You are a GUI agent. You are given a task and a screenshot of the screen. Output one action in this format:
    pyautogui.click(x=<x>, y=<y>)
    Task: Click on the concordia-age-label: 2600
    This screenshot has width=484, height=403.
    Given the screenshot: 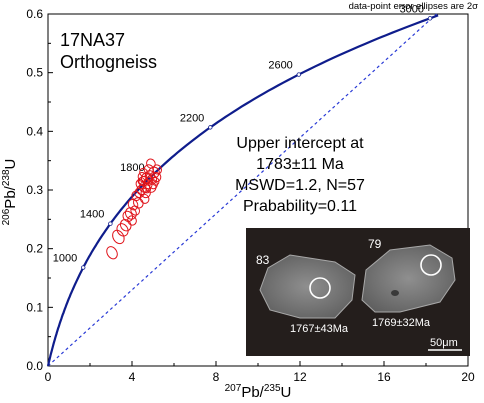 What is the action you would take?
    pyautogui.click(x=280, y=66)
    